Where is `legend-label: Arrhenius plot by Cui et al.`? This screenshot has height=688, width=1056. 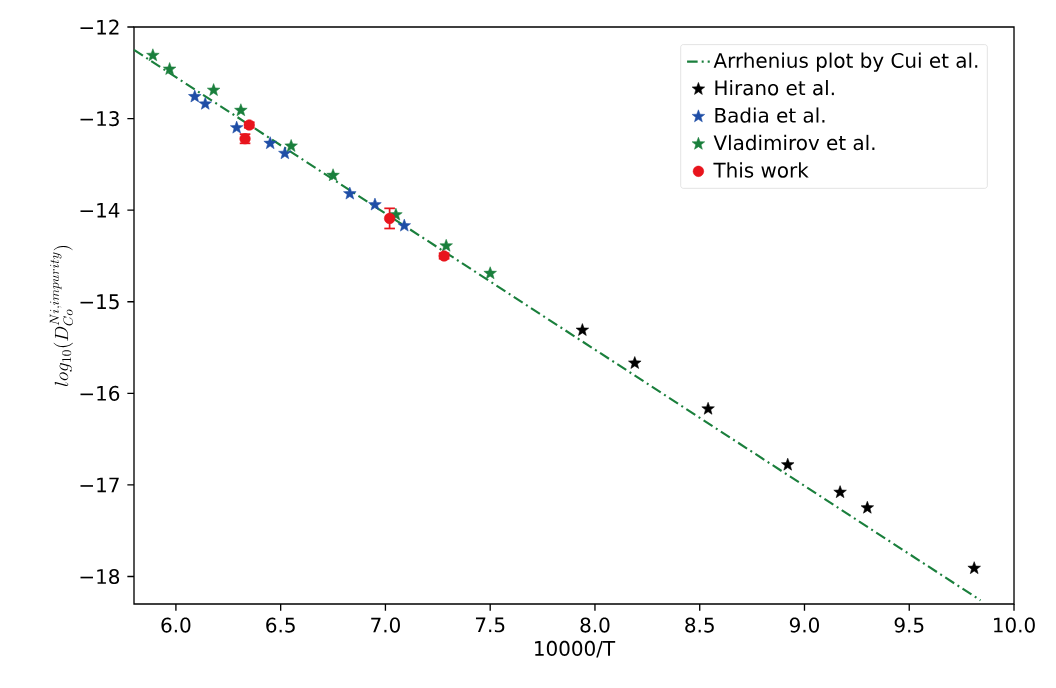
legend-label: Arrhenius plot by Cui et al. is located at coordinates (845, 62).